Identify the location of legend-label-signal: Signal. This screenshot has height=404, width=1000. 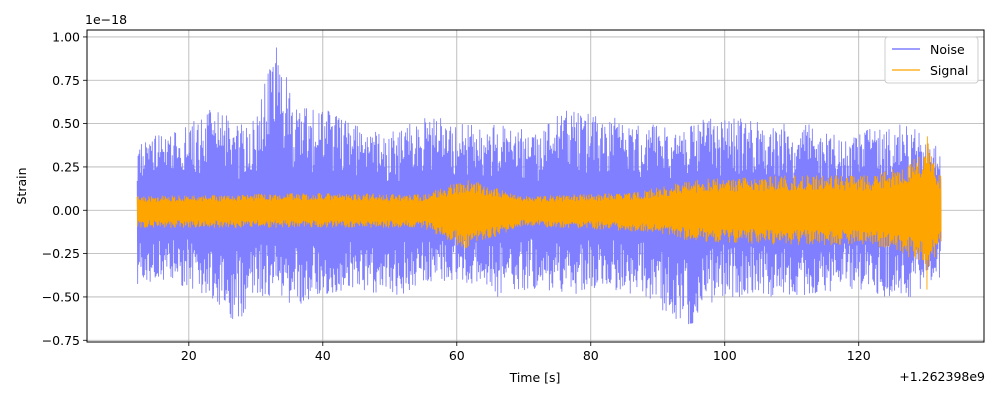
(949, 70).